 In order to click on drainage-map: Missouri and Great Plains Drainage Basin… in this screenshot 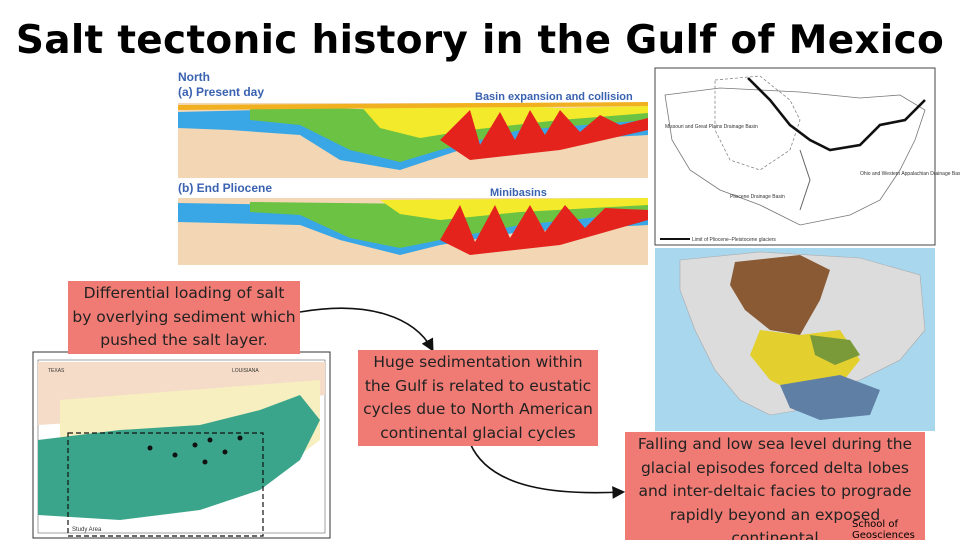, I will do `click(807, 156)`.